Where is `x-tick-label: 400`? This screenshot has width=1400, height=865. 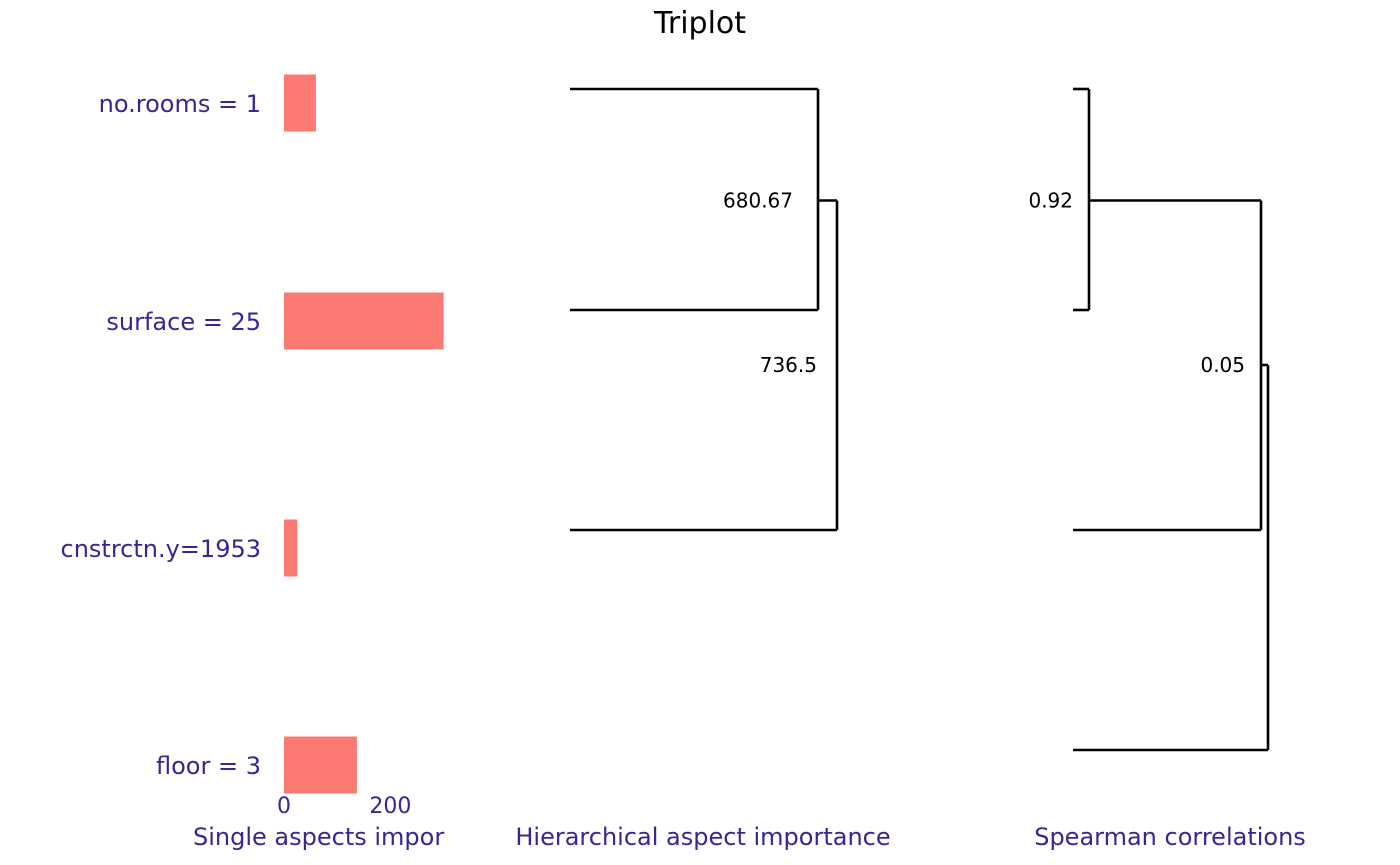 x-tick-label: 400 is located at coordinates (497, 806).